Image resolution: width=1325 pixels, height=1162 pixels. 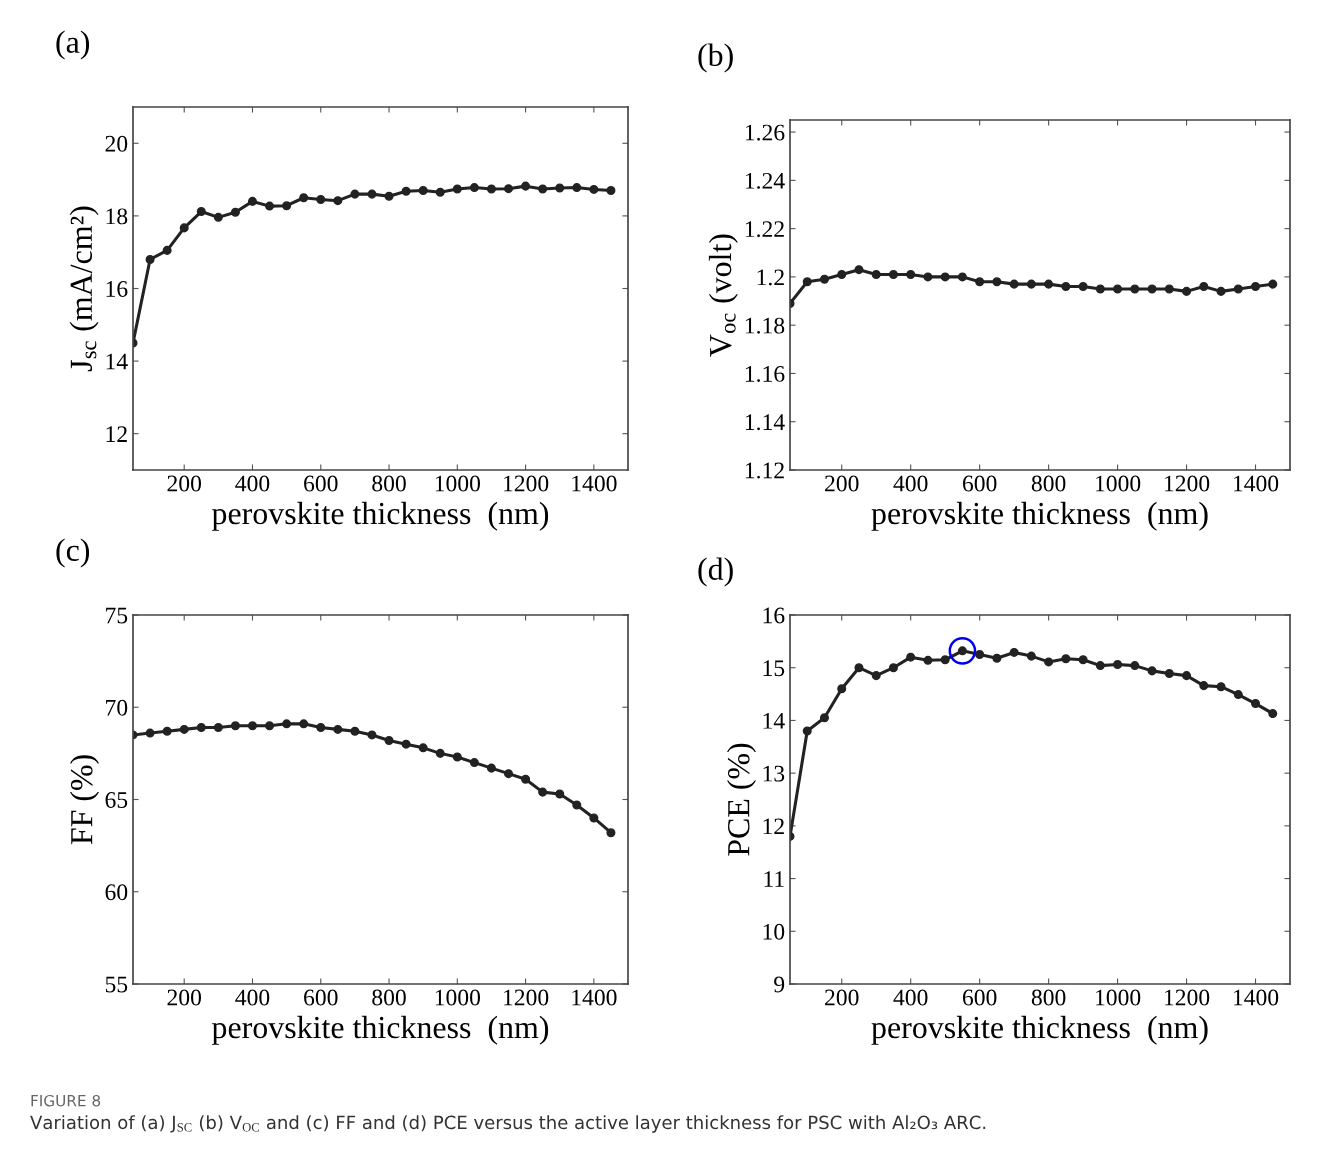 I want to click on y-axis-title: PCE (%), so click(x=741, y=799).